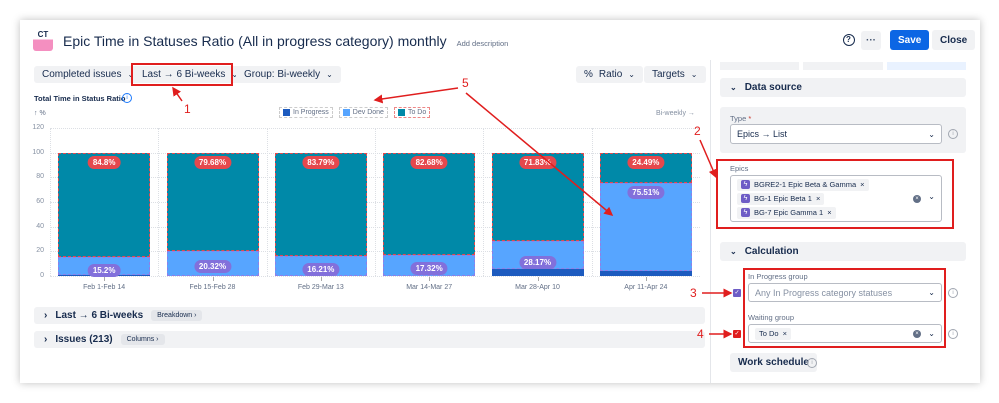 Image resolution: width=999 pixels, height=403 pixels. I want to click on x-axis-label: Bi-weekly →, so click(675, 113).